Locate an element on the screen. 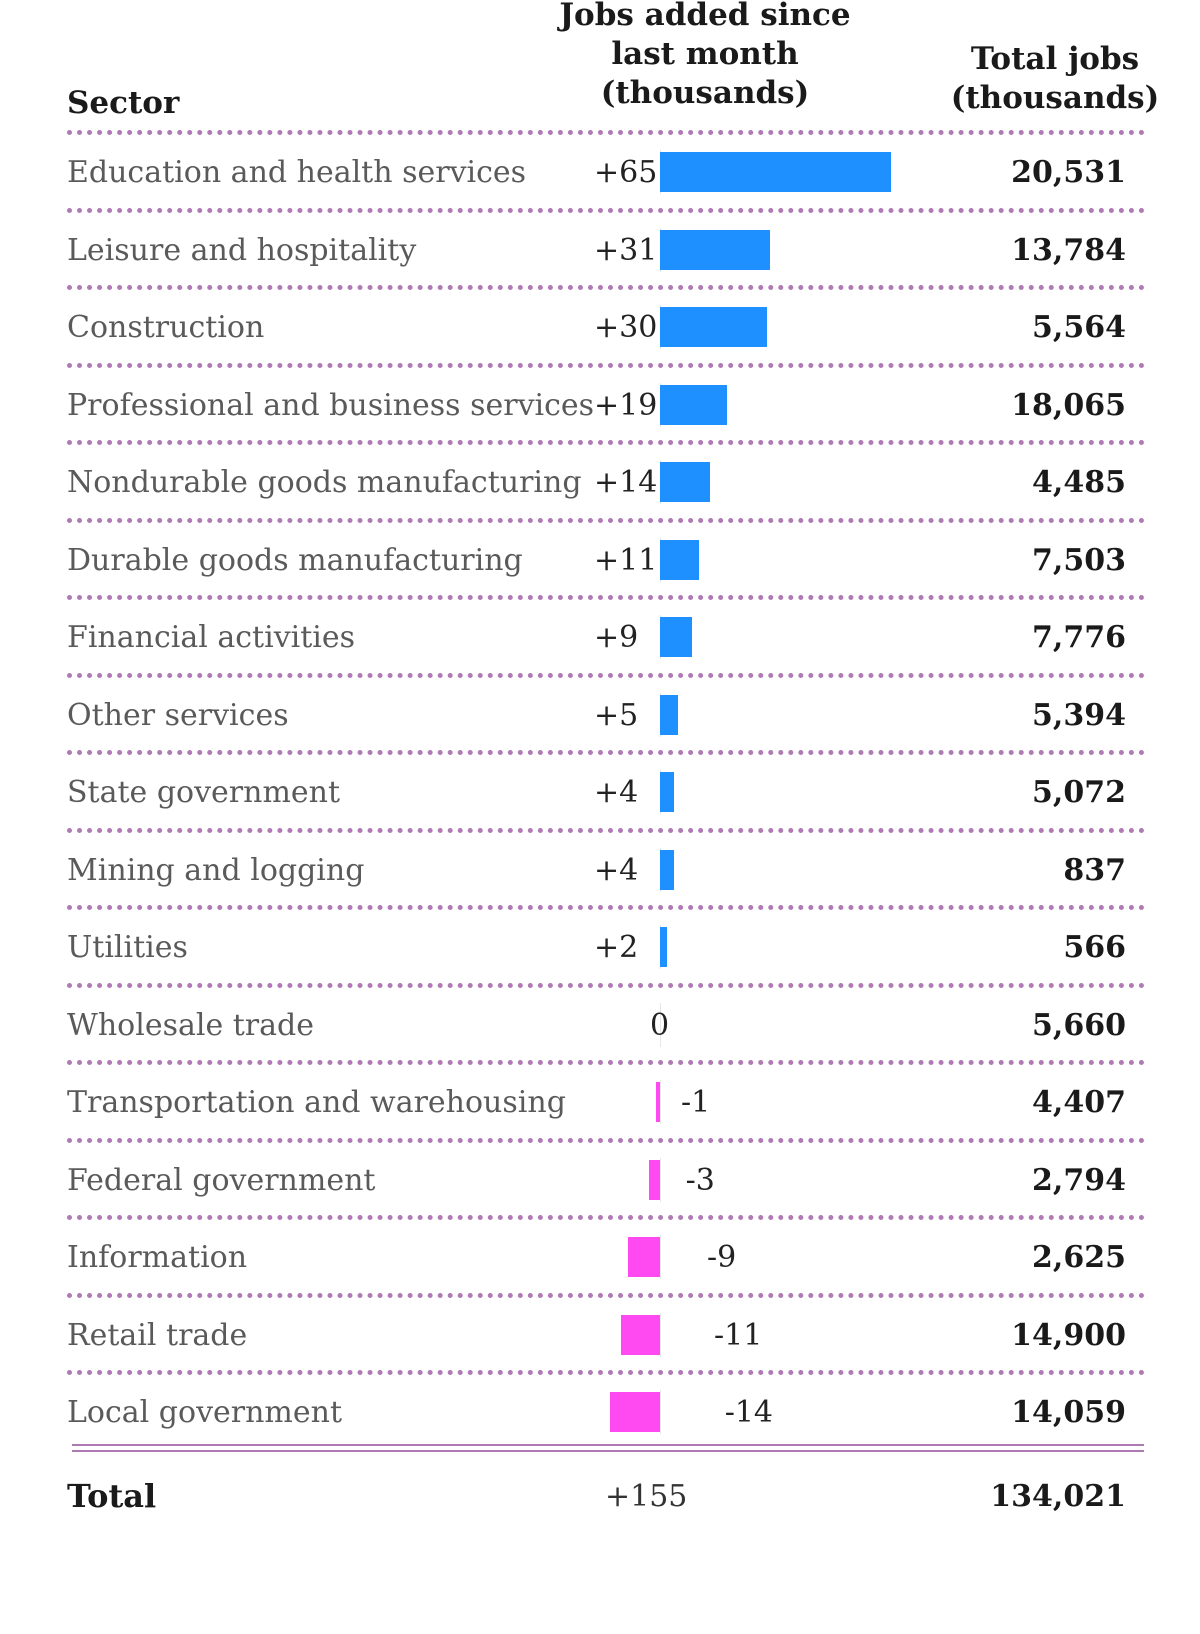  sector-name: Financial activities is located at coordinates (211, 637).